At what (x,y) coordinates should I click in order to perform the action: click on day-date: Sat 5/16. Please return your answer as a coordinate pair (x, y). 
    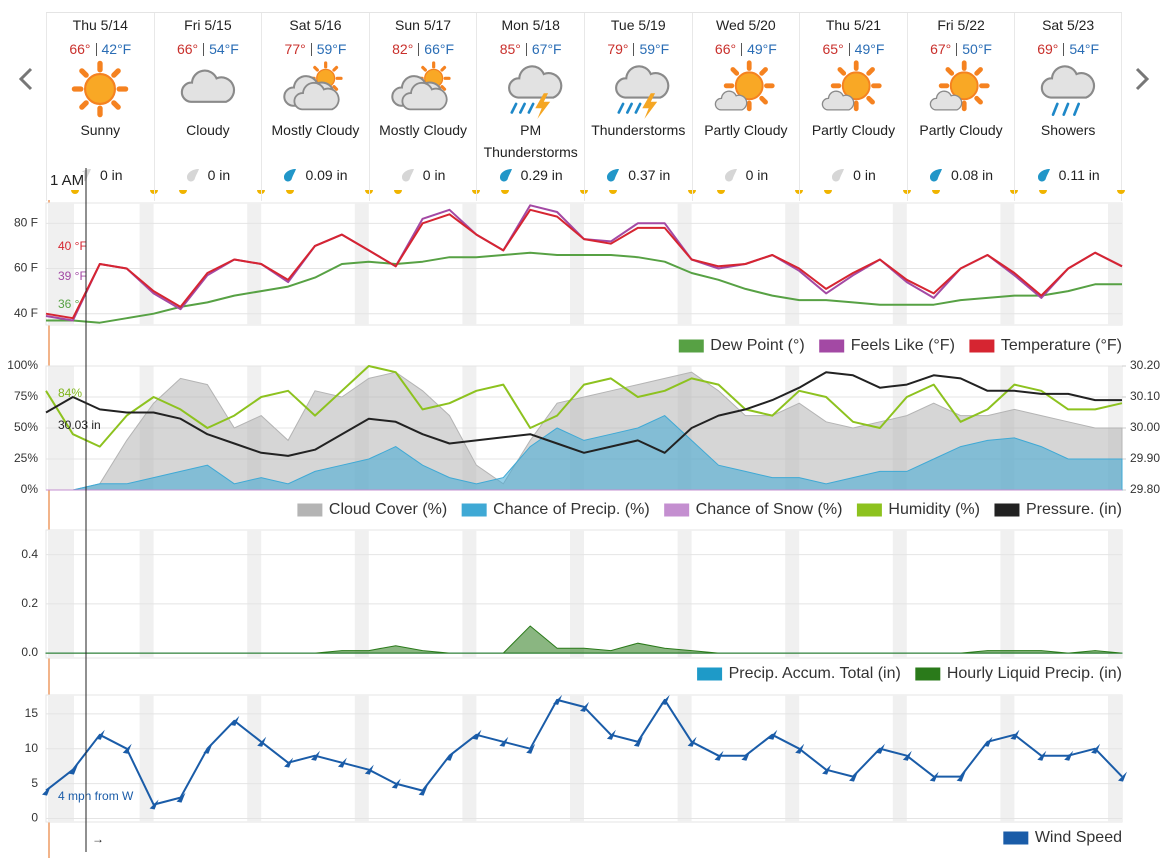
    Looking at the image, I should click on (315, 25).